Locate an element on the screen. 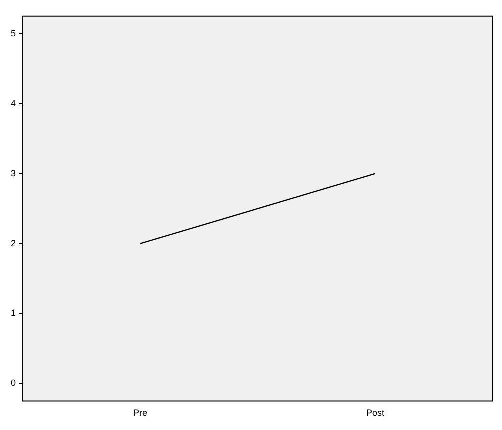 The width and height of the screenshot is (502, 430). y-tick-label: 2 is located at coordinates (13, 243).